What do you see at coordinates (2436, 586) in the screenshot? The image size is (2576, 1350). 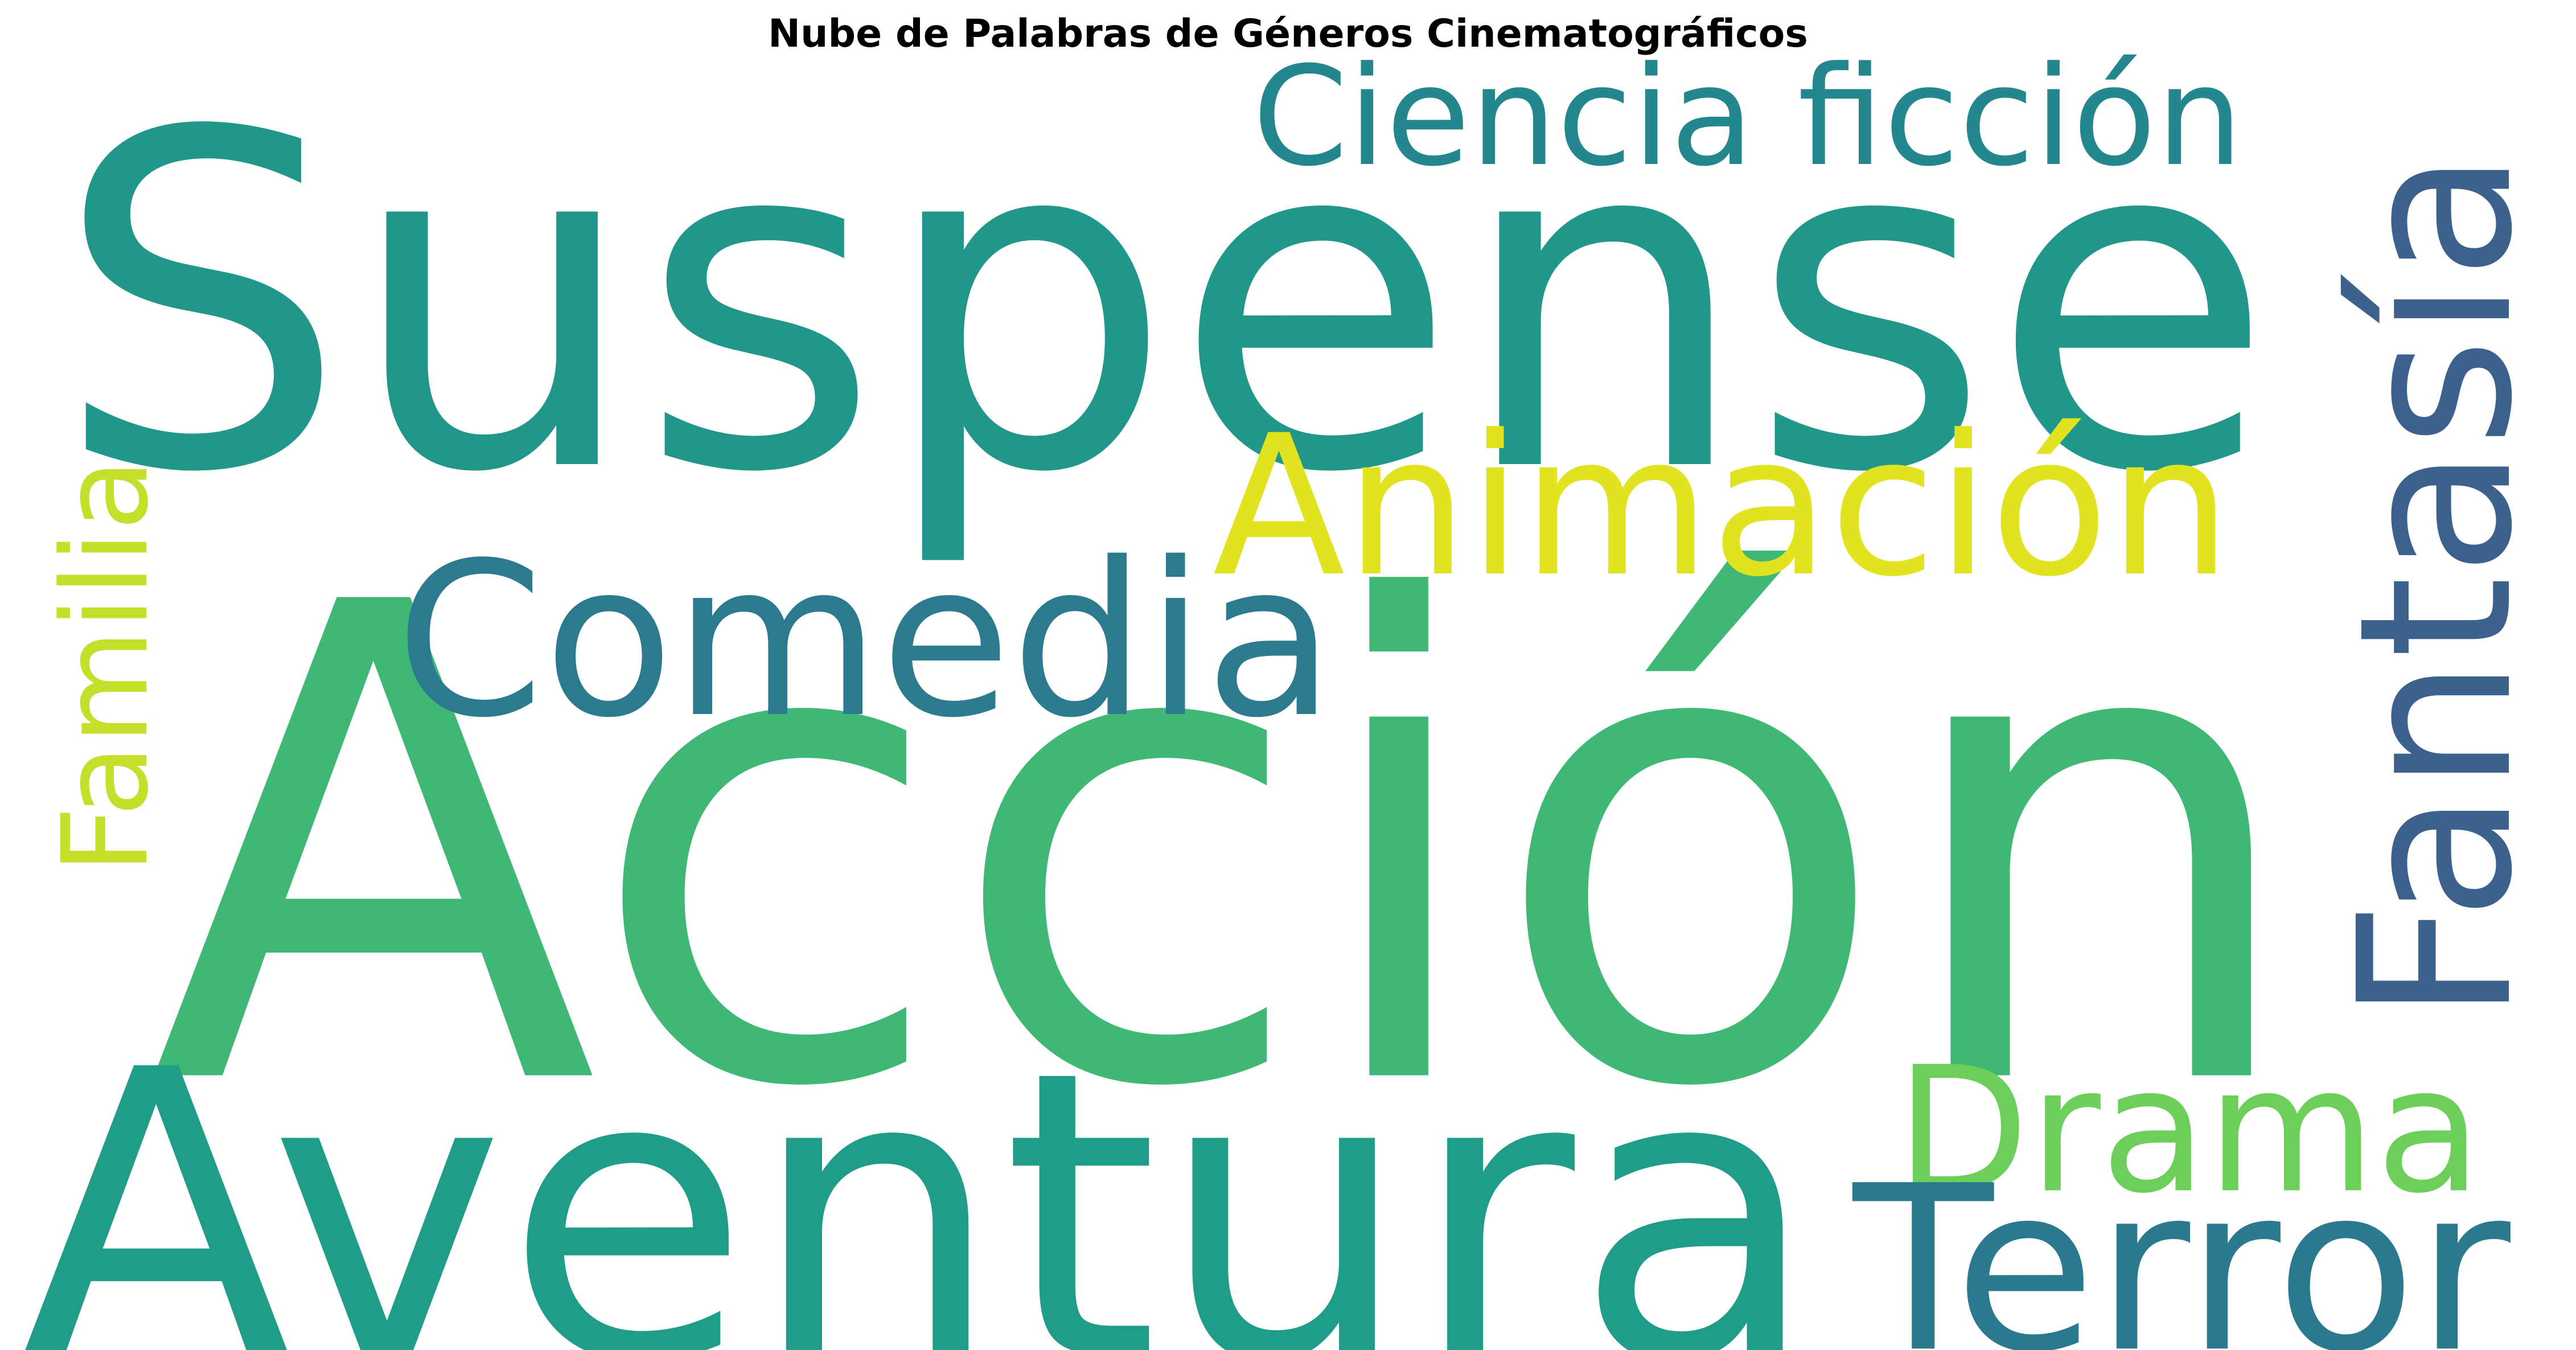 I see `word-fantasia: Fantasía` at bounding box center [2436, 586].